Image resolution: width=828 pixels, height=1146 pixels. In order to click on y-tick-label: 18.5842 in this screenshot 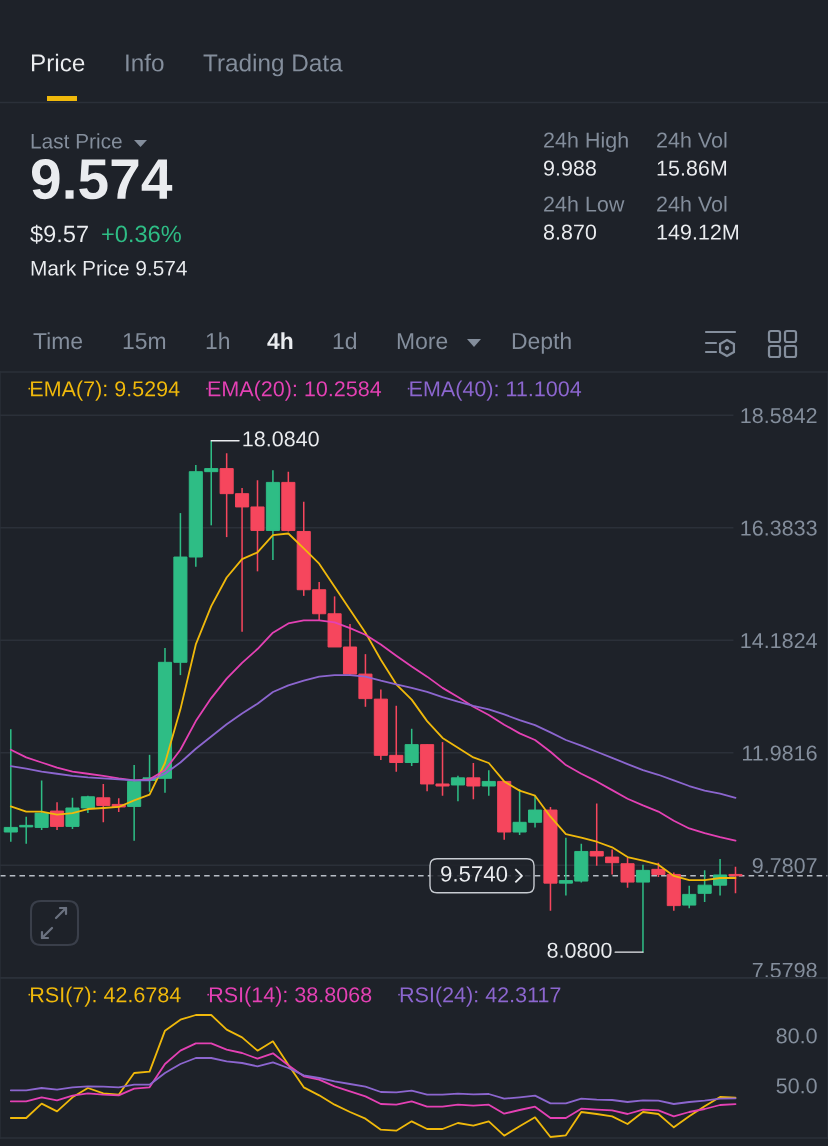, I will do `click(779, 416)`.